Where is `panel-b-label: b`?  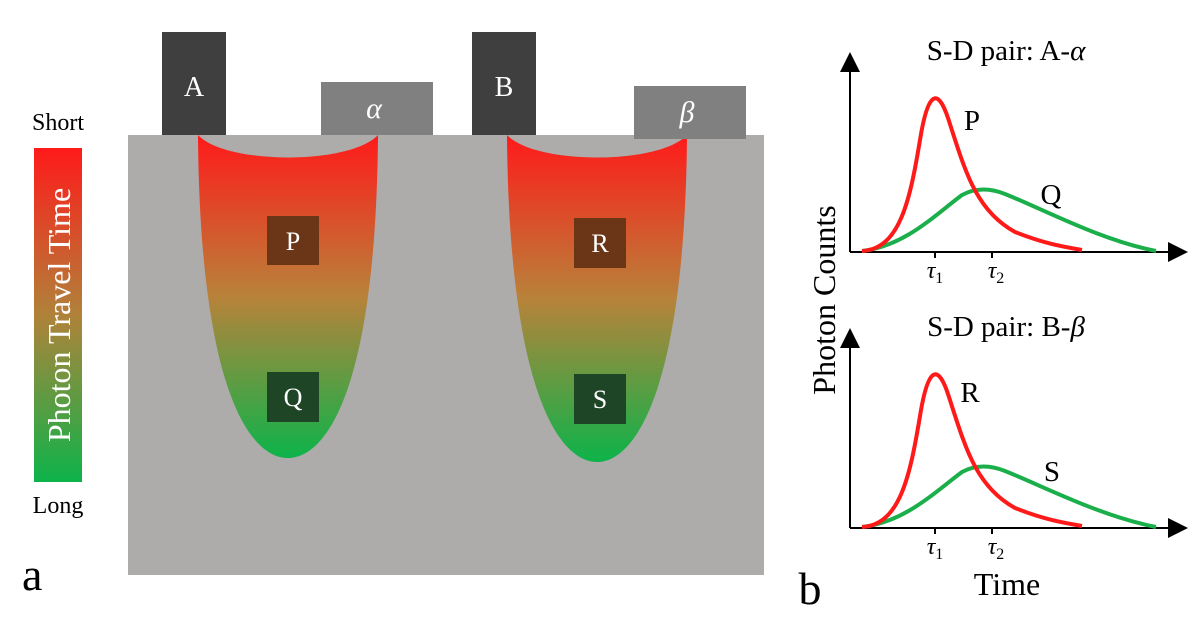
panel-b-label: b is located at coordinates (810, 588).